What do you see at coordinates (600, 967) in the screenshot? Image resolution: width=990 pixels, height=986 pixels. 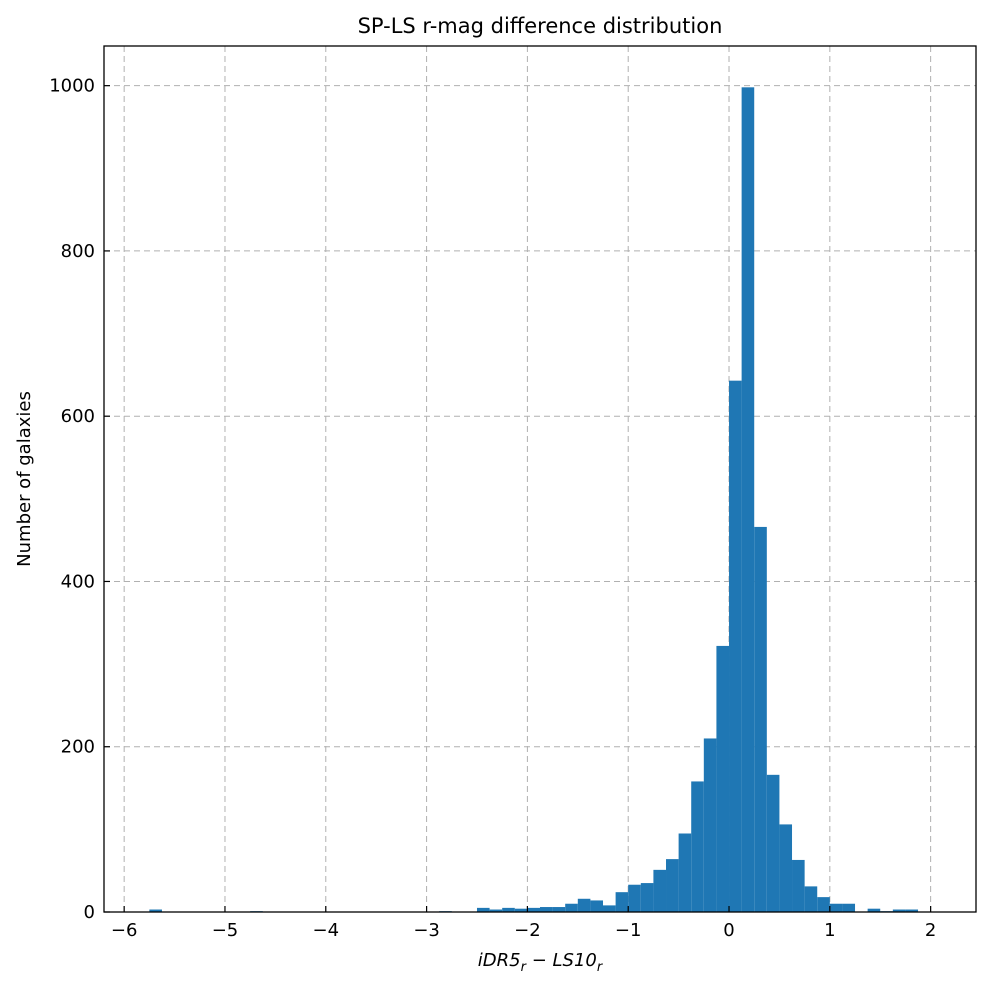 I see `x-axis-label-b-sub: r` at bounding box center [600, 967].